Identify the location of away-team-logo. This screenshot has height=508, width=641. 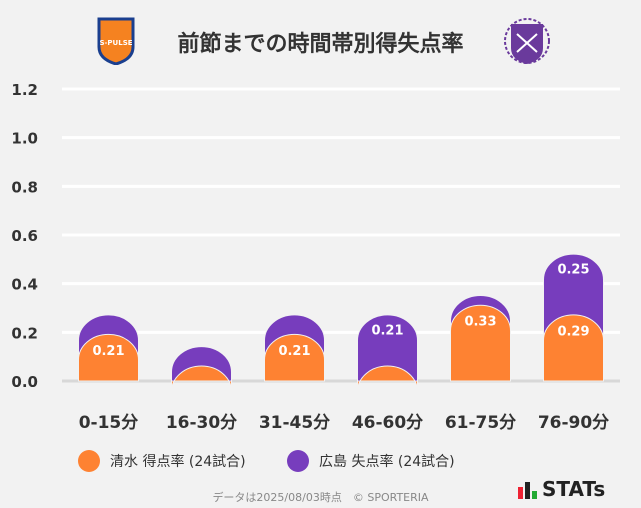
(527, 41).